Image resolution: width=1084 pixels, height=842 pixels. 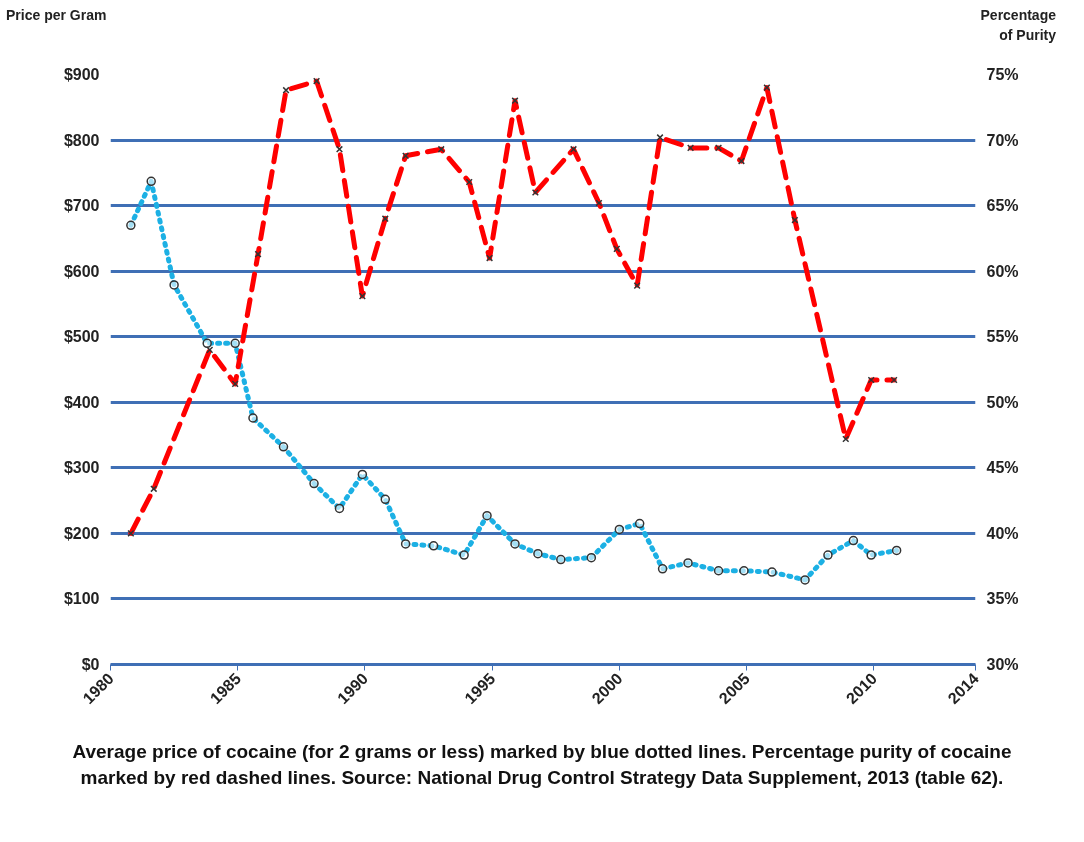 What do you see at coordinates (542, 765) in the screenshot?
I see `text: Average price of cocaine (for 2 grams or less) marked by blue dotted lines. Percentage purity of cocaine marked by red dashed lines. Source: National Drug Control Strategy Data Supplement, 2013 (table 62).` at bounding box center [542, 765].